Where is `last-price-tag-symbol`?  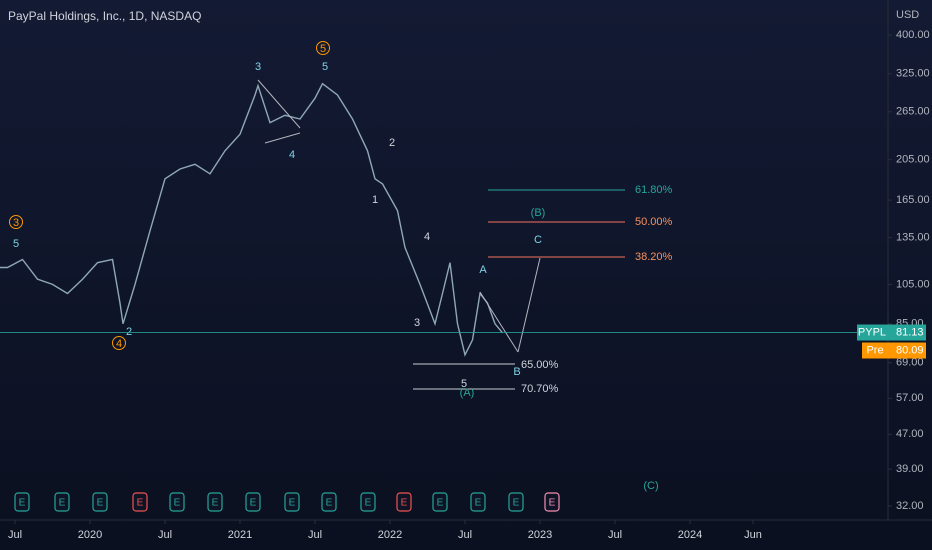 last-price-tag-symbol is located at coordinates (872, 332).